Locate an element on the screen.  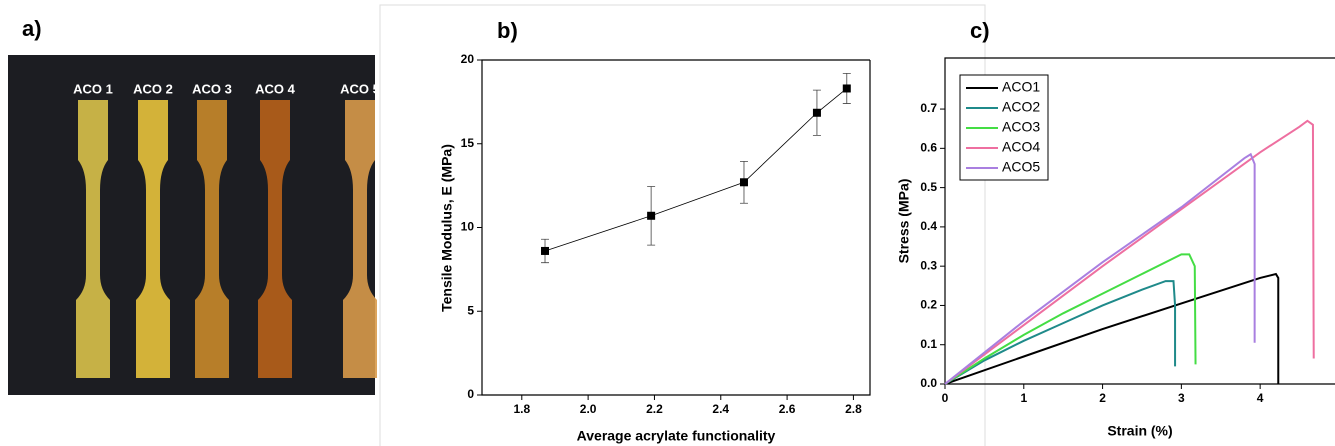
y-tick-label: 10 is located at coordinates (468, 227).